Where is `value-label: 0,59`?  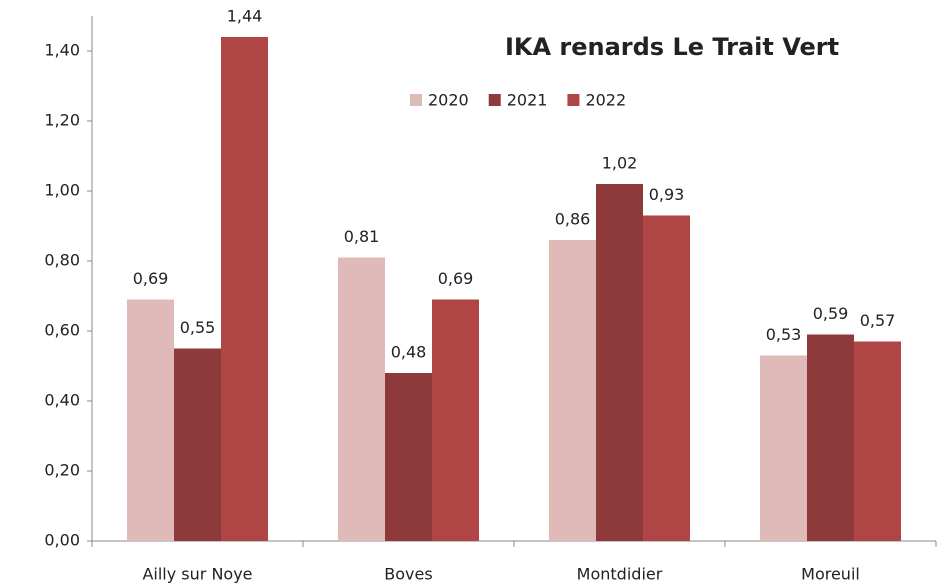 value-label: 0,59 is located at coordinates (831, 313).